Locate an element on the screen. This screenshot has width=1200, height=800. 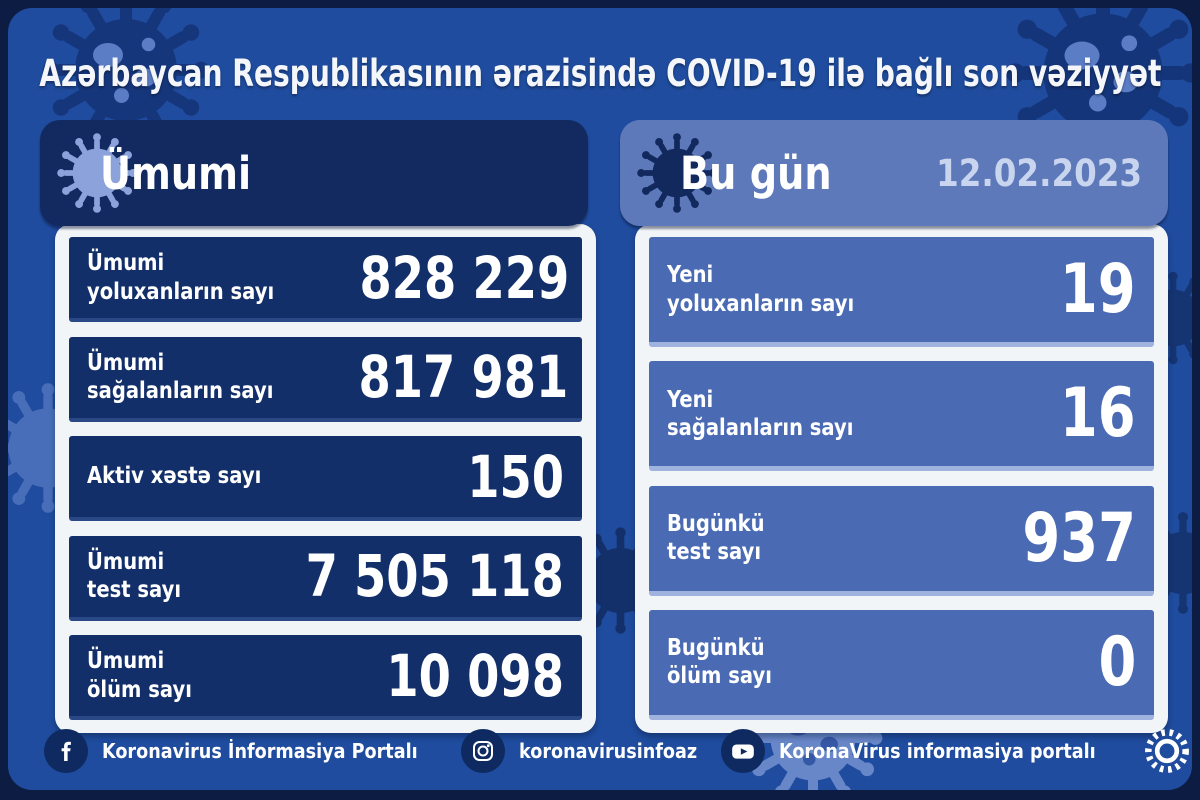
stat-row-total-infected: Ümumi yoluxanların sayı 828 229 is located at coordinates (325, 279).